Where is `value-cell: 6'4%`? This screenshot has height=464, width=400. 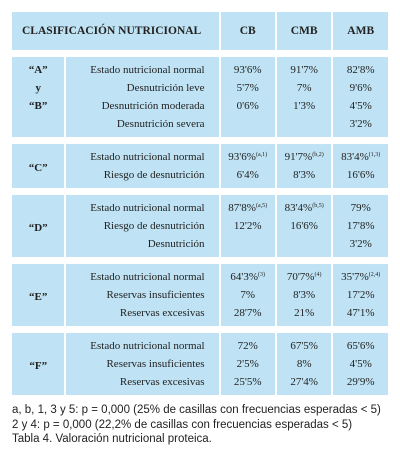
value-cell: 6'4% is located at coordinates (247, 179).